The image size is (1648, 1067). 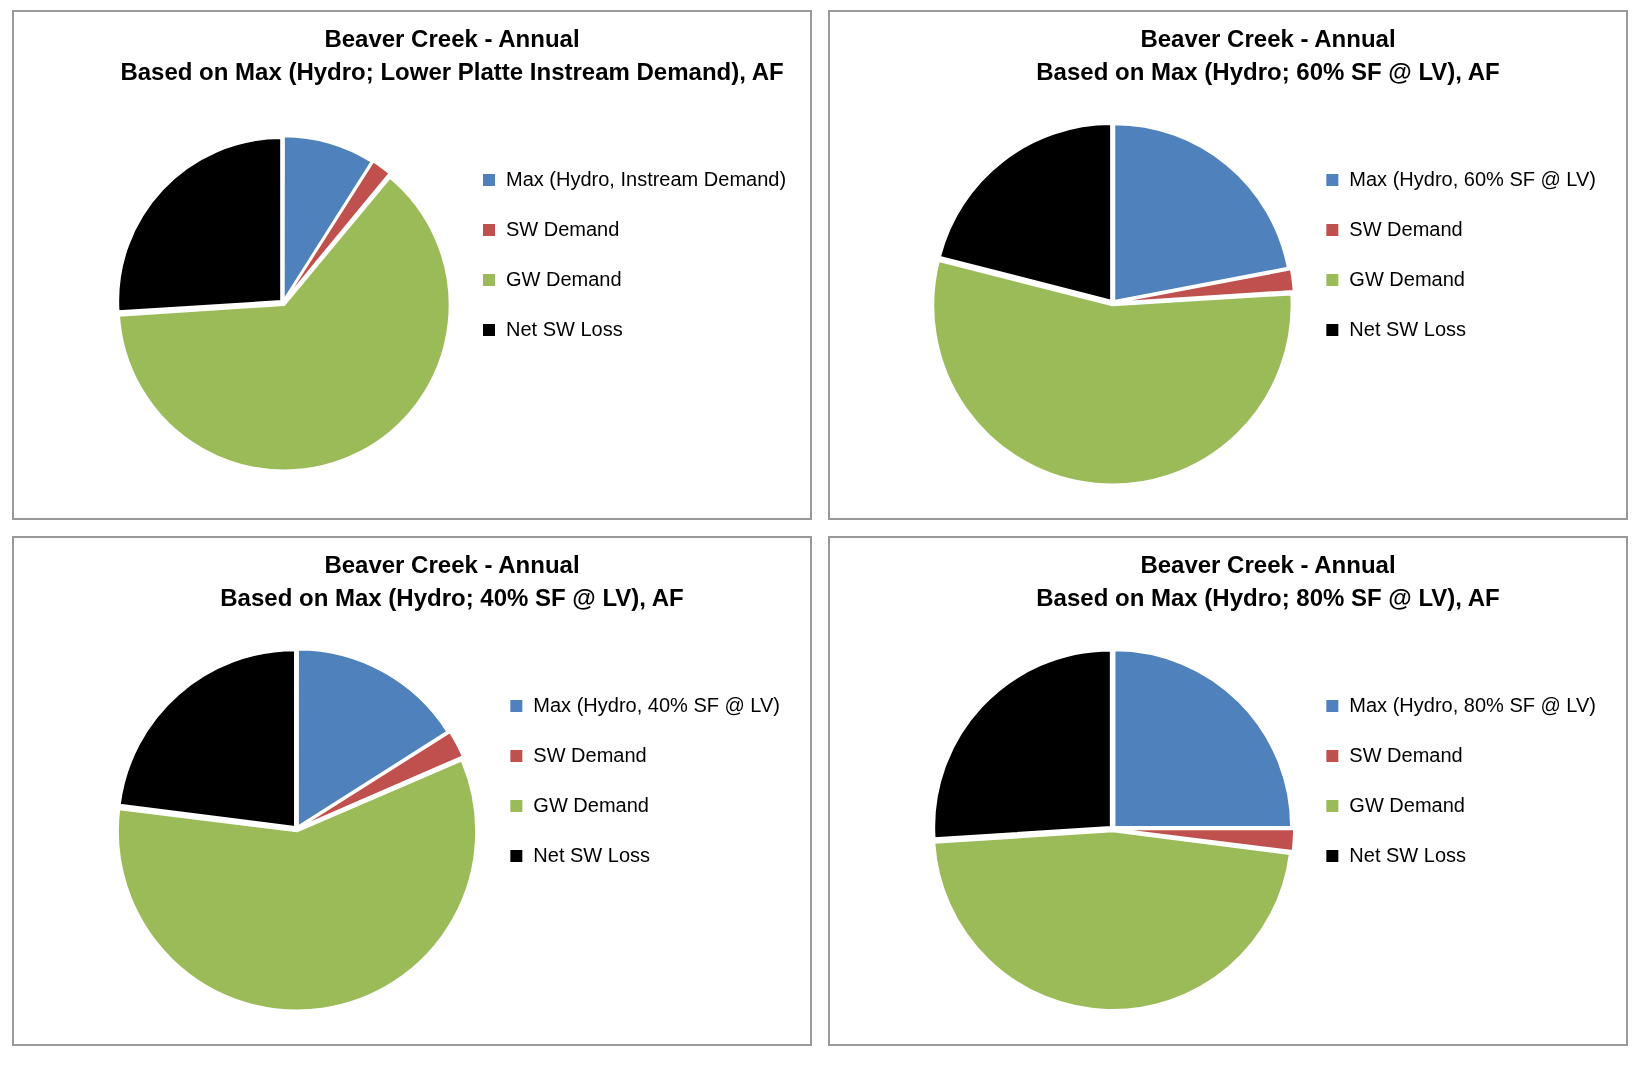 I want to click on legend-label: Max (Hydro, 60% SF @ LV), so click(x=1473, y=178).